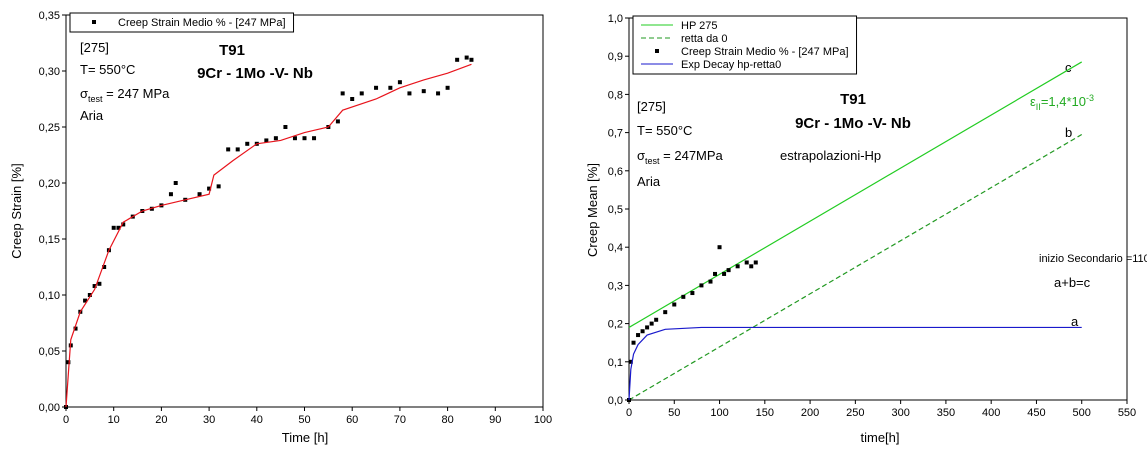 The height and width of the screenshot is (450, 1147). Describe the element at coordinates (49, 408) in the screenshot. I see `y-tick-label: 0,00` at that location.